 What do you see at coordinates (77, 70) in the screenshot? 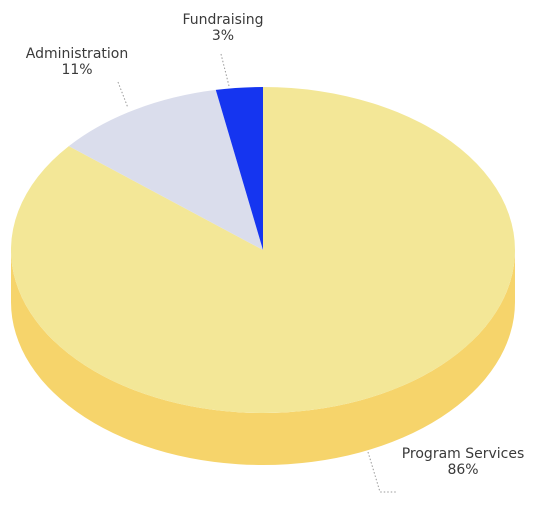
I see `label-administration-value: 11%` at bounding box center [77, 70].